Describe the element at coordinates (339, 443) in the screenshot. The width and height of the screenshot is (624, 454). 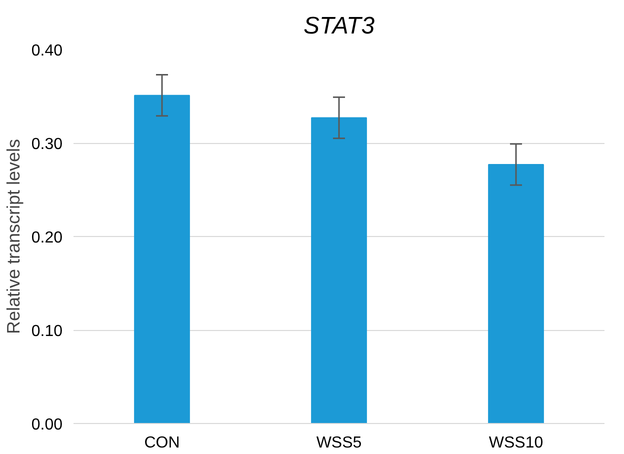
I see `x-tick-label: WSS5` at that location.